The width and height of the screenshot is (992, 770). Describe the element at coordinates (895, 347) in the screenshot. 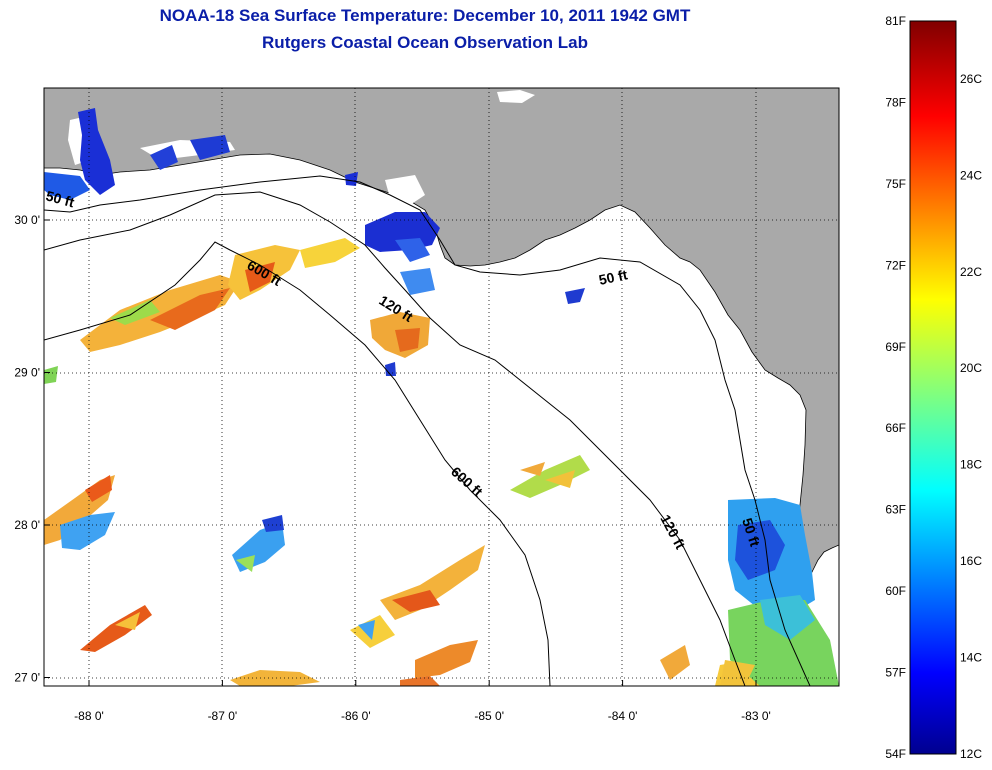

I see `colorbar-f-label: 69F` at that location.